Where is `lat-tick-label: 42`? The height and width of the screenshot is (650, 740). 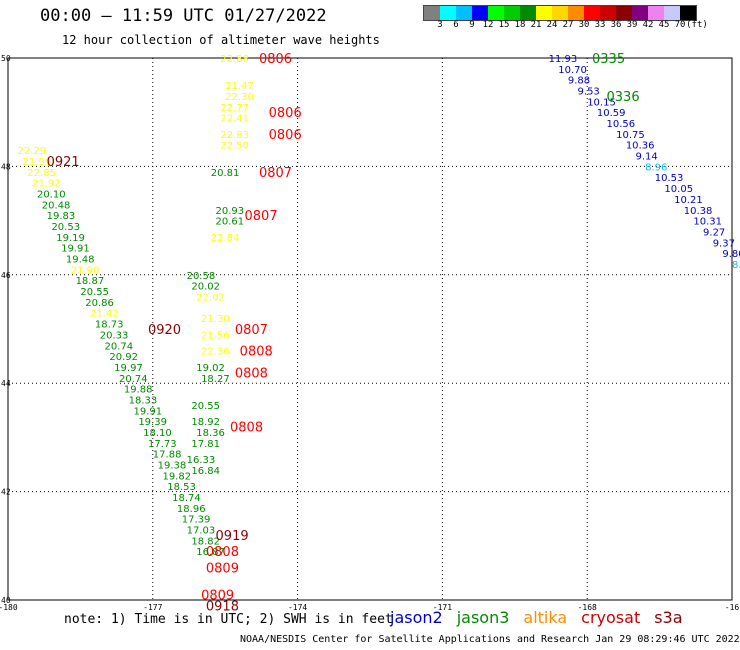 lat-tick-label: 42 is located at coordinates (6, 492).